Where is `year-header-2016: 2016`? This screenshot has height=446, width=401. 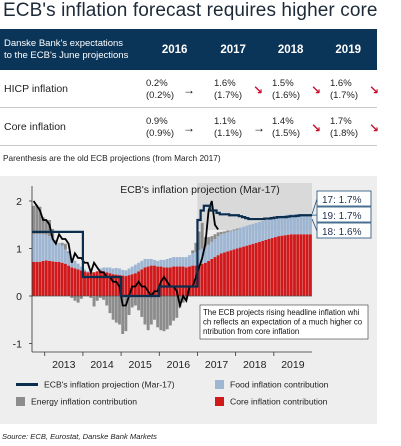 year-header-2016: 2016 is located at coordinates (174, 49).